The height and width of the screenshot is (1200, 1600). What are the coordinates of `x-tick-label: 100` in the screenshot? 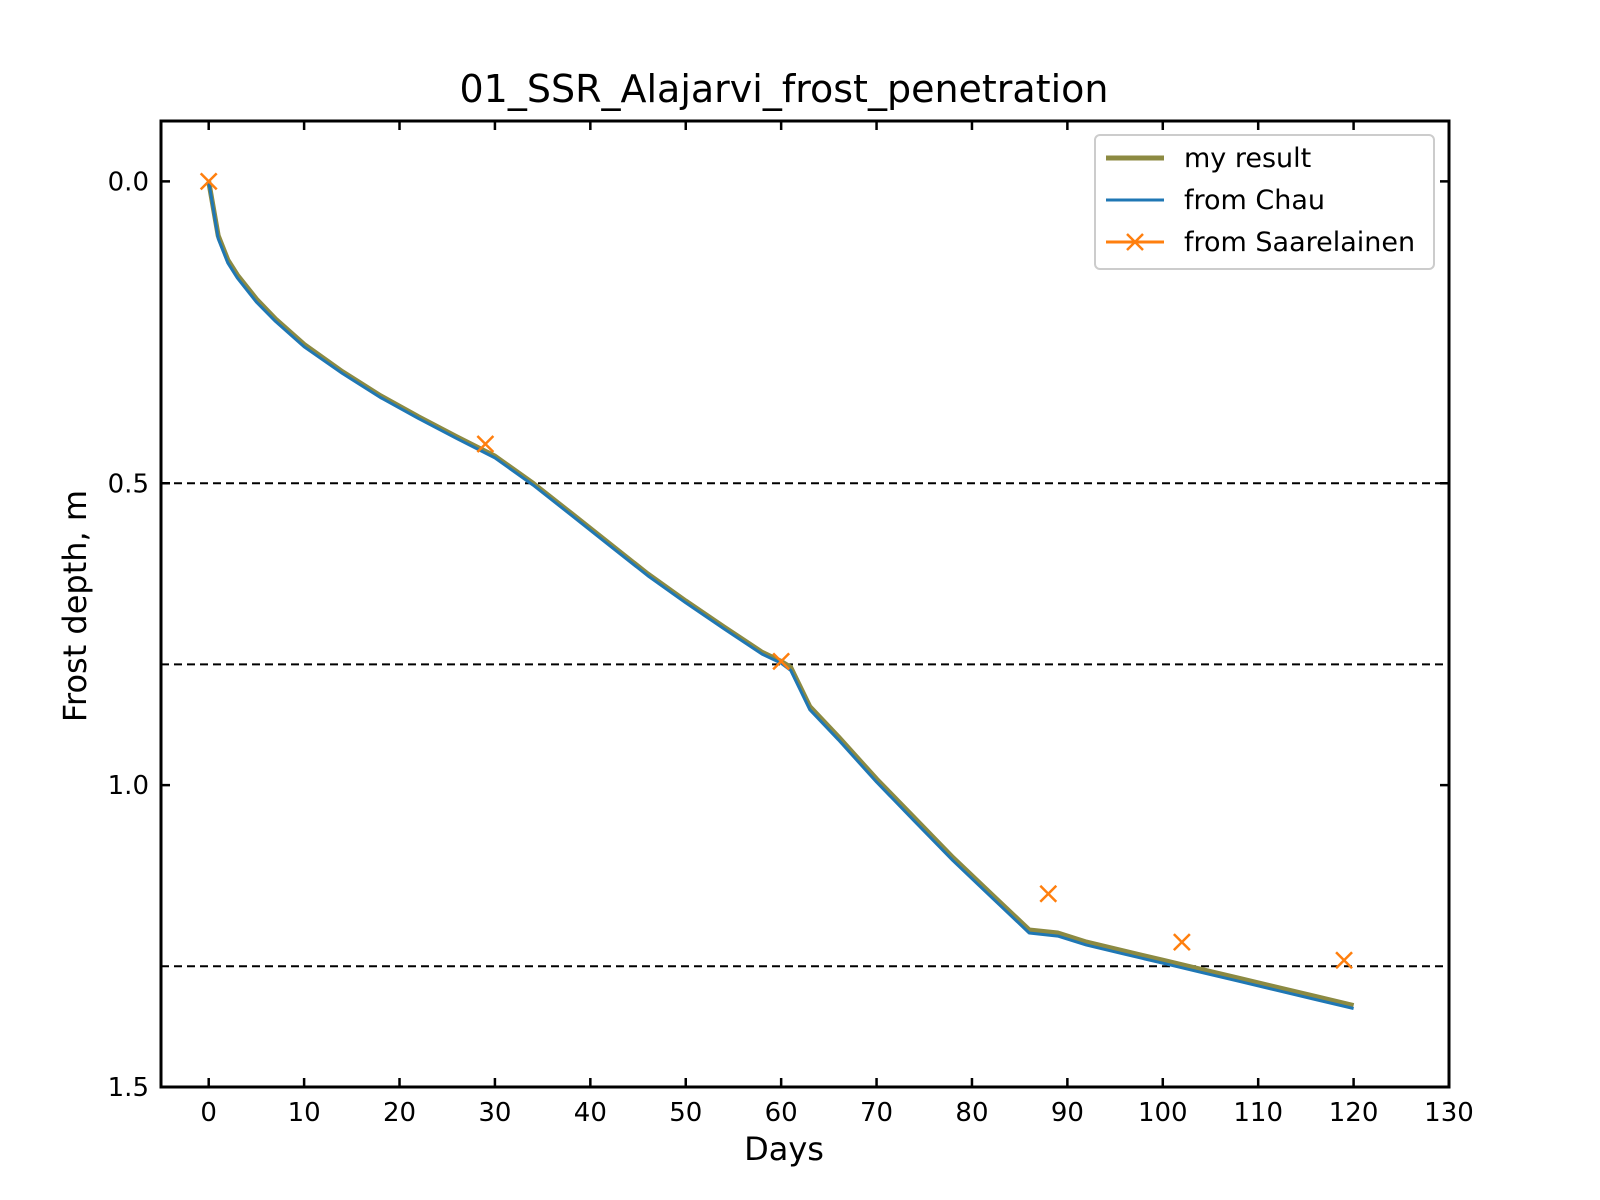 It's located at (1163, 1113).